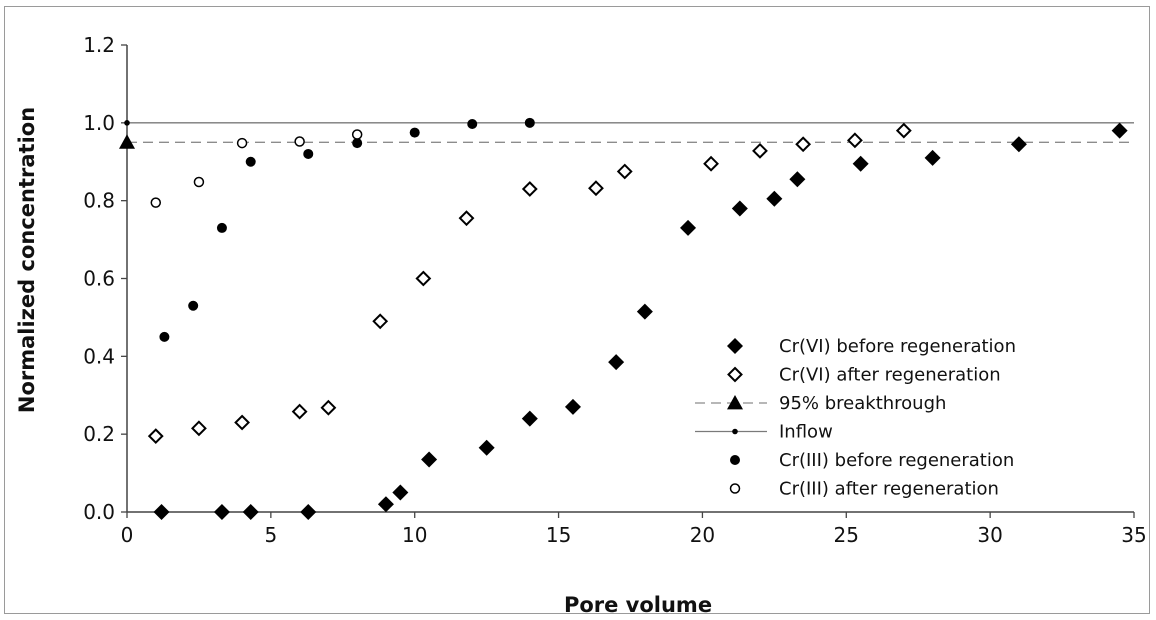  I want to click on legend-item-cr-vi-before-regeneration: Cr(VI) before regeneration, so click(871, 346).